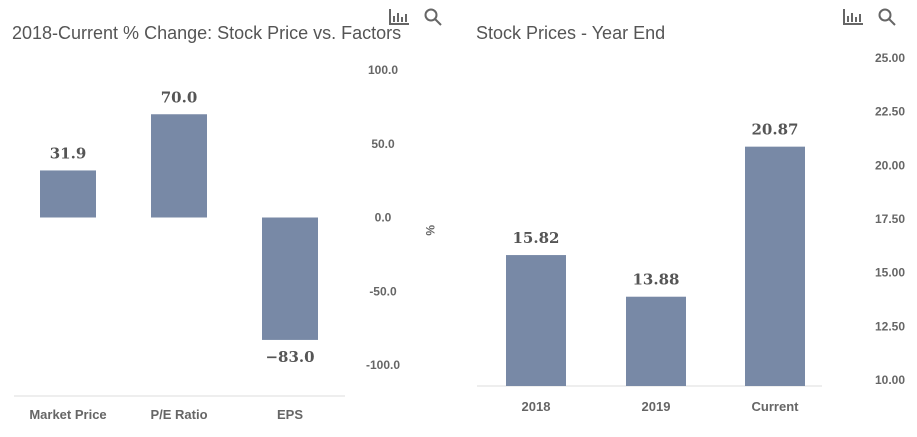 The height and width of the screenshot is (437, 917). Describe the element at coordinates (890, 326) in the screenshot. I see `chart2-ytick-label: 12.50` at that location.